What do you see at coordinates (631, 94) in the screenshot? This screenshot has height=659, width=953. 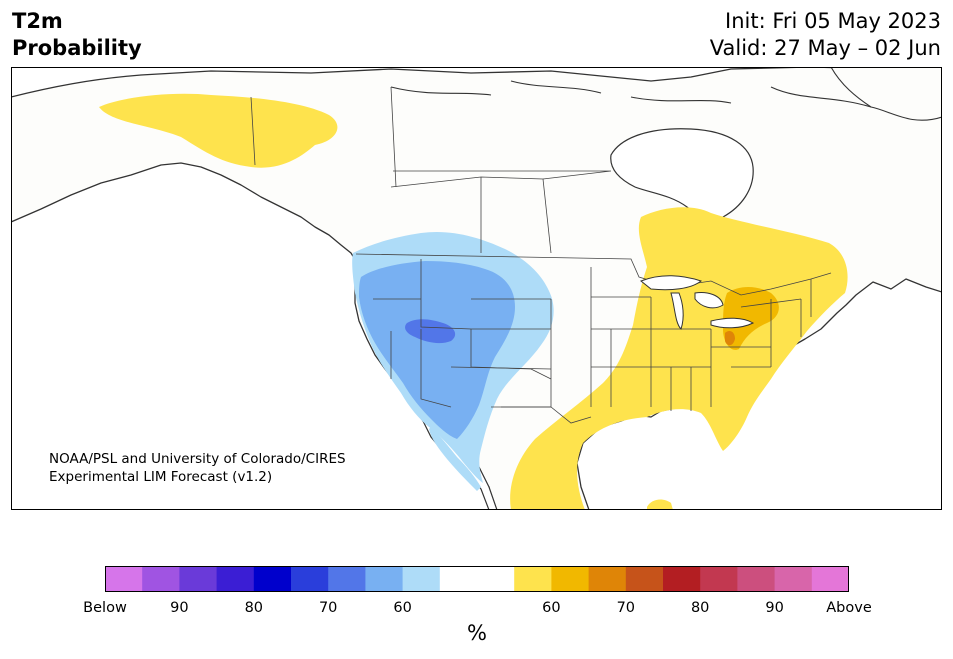 I see `arctic-channels` at bounding box center [631, 94].